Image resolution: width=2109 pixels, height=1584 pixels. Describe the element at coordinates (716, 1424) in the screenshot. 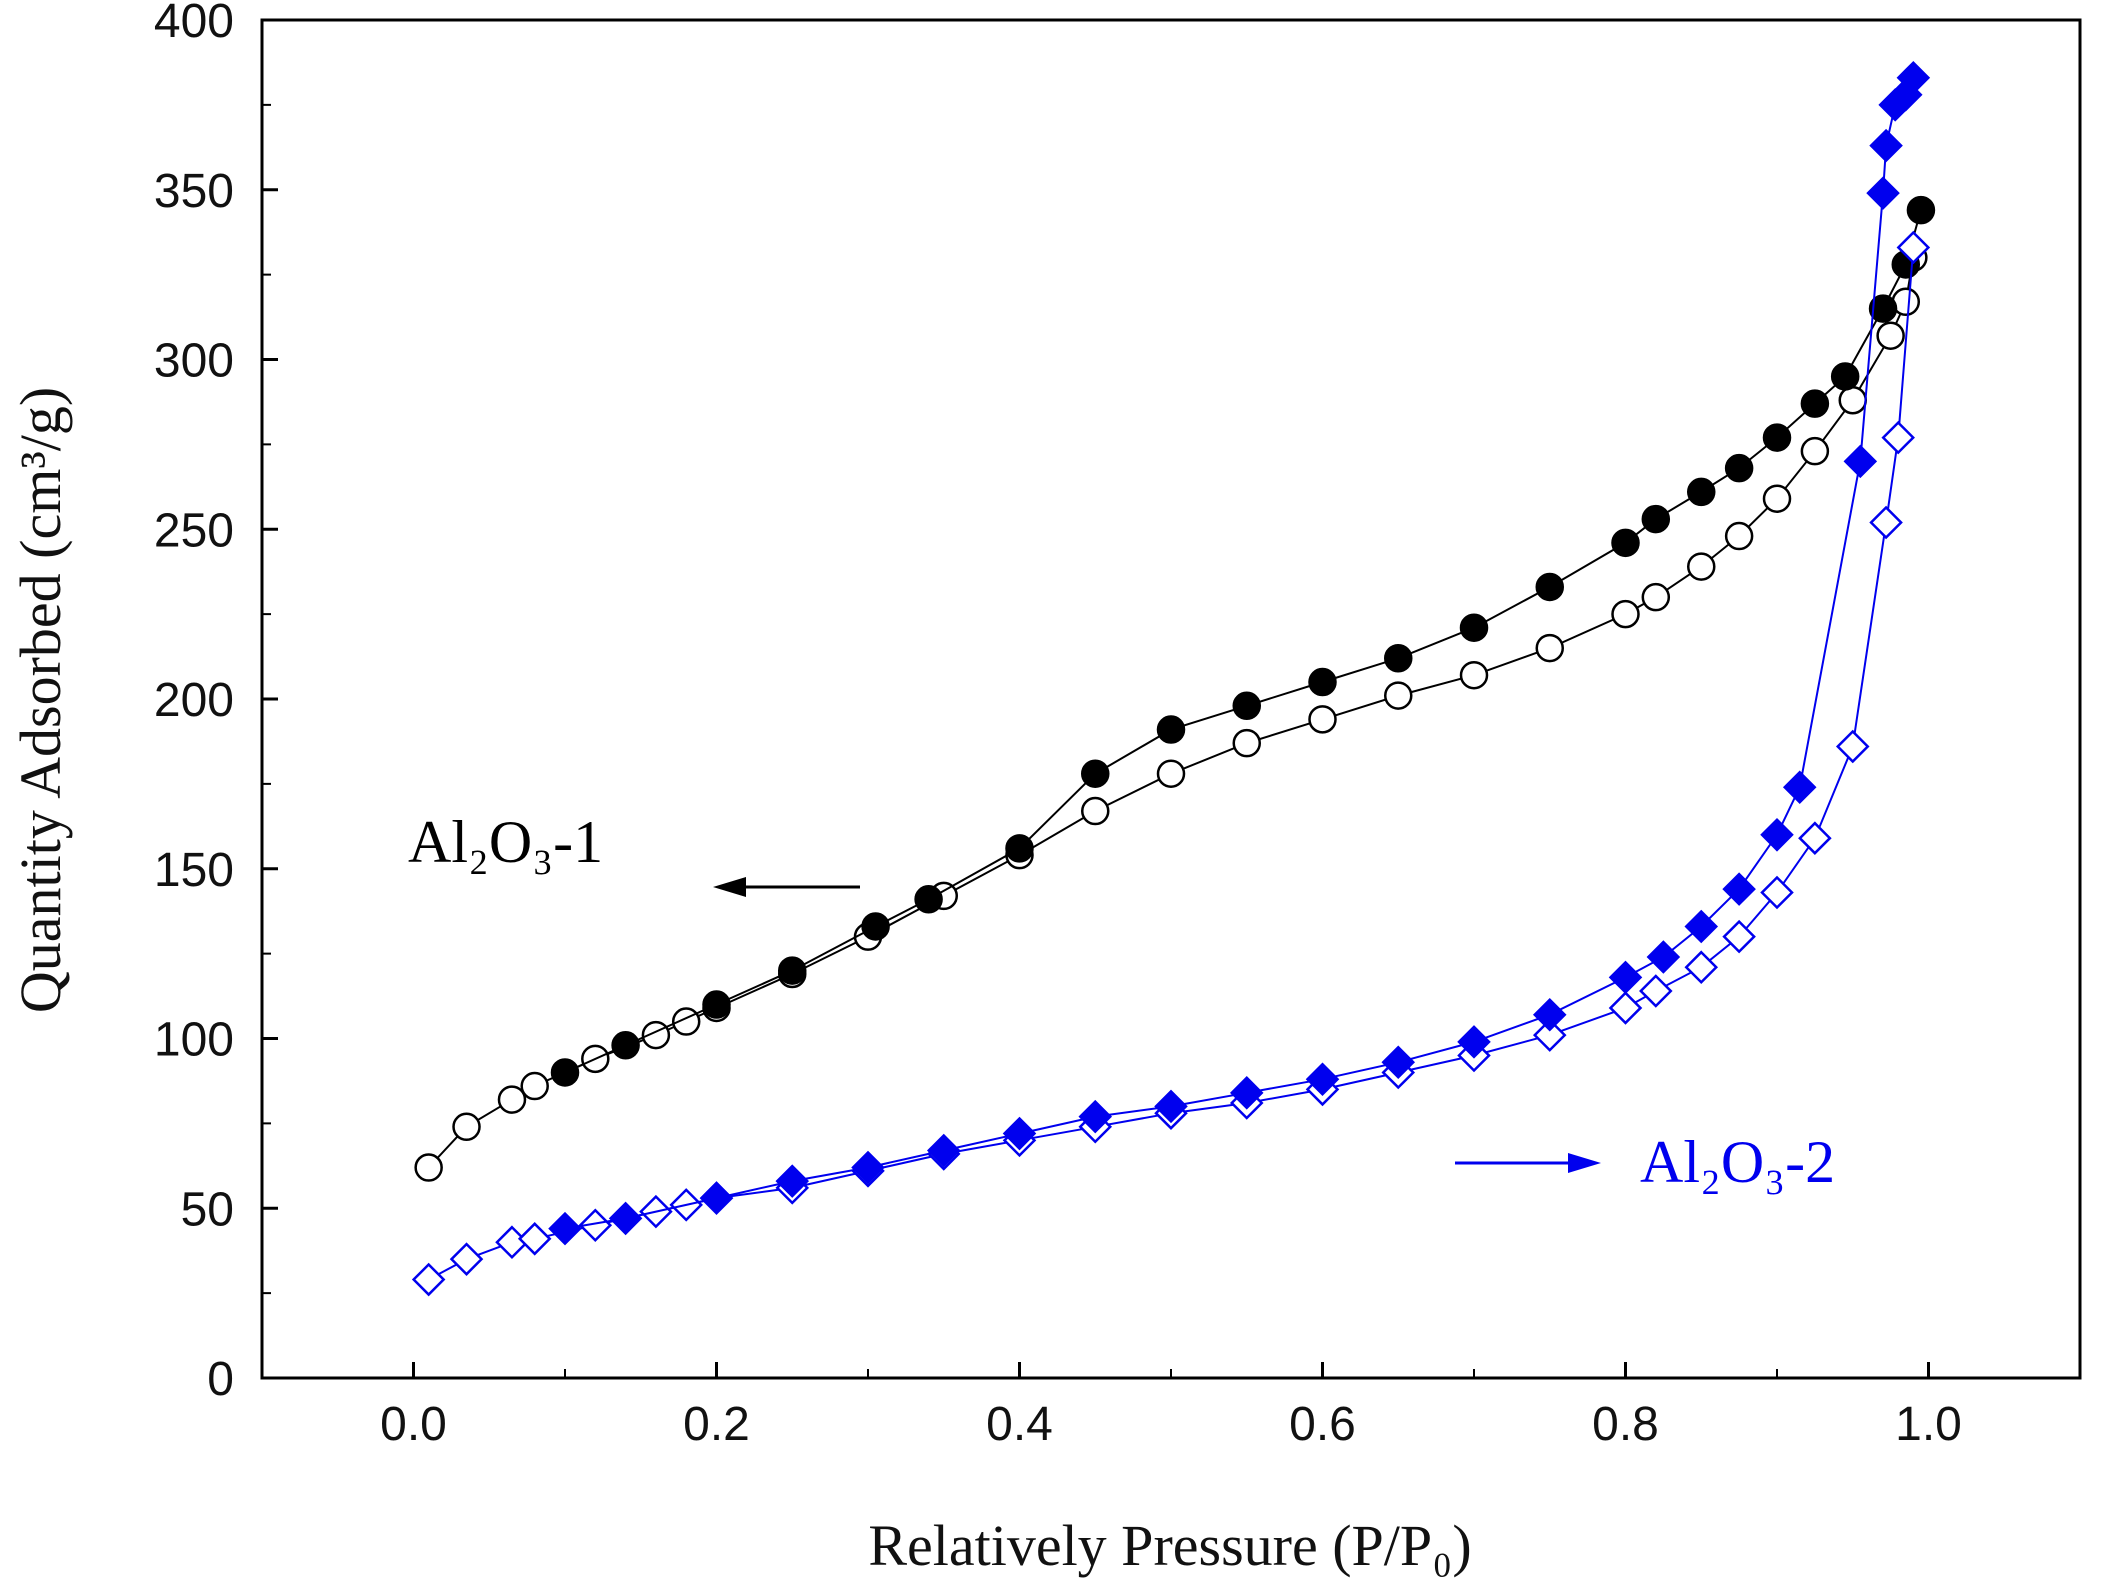

I see `x-tick-label: 0.2` at that location.